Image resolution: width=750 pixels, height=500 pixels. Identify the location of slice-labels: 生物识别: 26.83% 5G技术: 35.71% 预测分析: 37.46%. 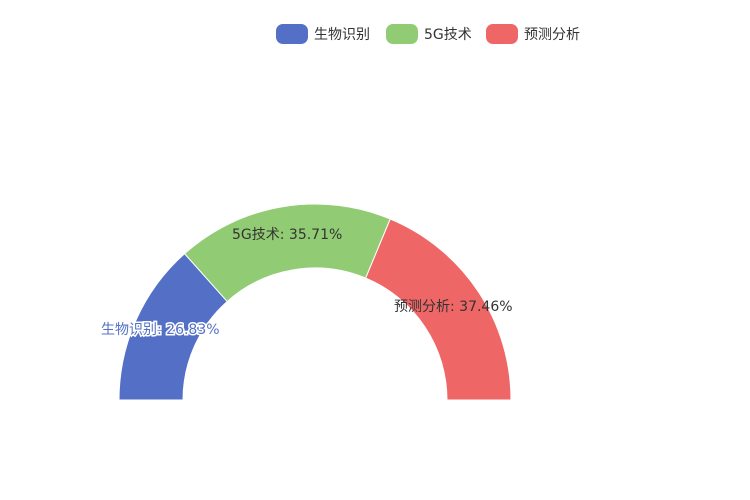
(306, 283).